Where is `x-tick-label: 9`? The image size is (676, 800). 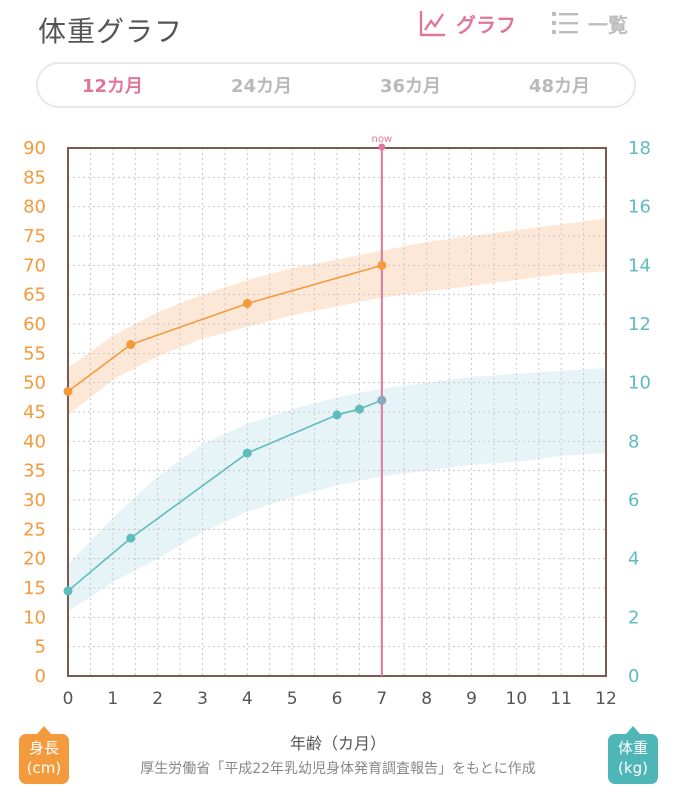 x-tick-label: 9 is located at coordinates (471, 699).